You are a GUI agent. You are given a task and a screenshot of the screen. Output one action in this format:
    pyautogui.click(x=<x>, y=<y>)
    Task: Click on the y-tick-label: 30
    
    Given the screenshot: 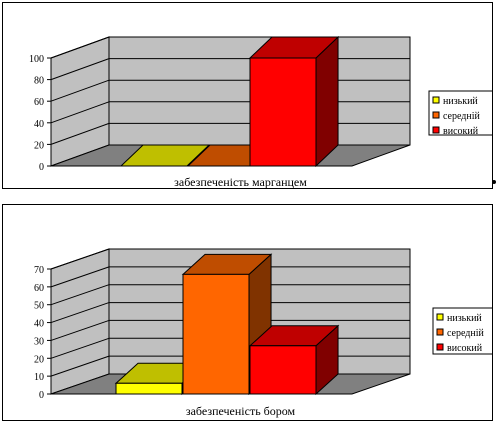 What is the action you would take?
    pyautogui.click(x=39, y=341)
    